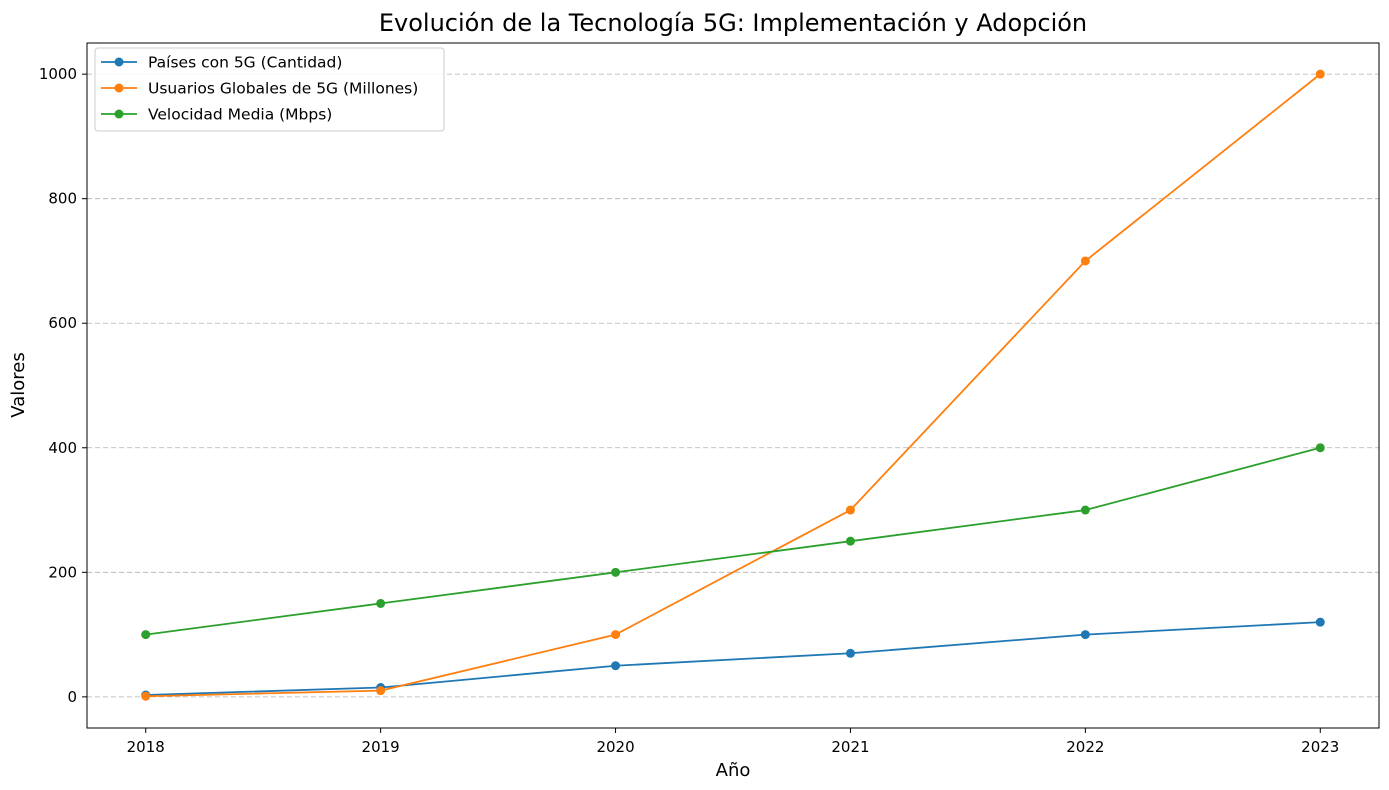 The width and height of the screenshot is (1389, 790). I want to click on x-tick-label: 2018, so click(146, 747).